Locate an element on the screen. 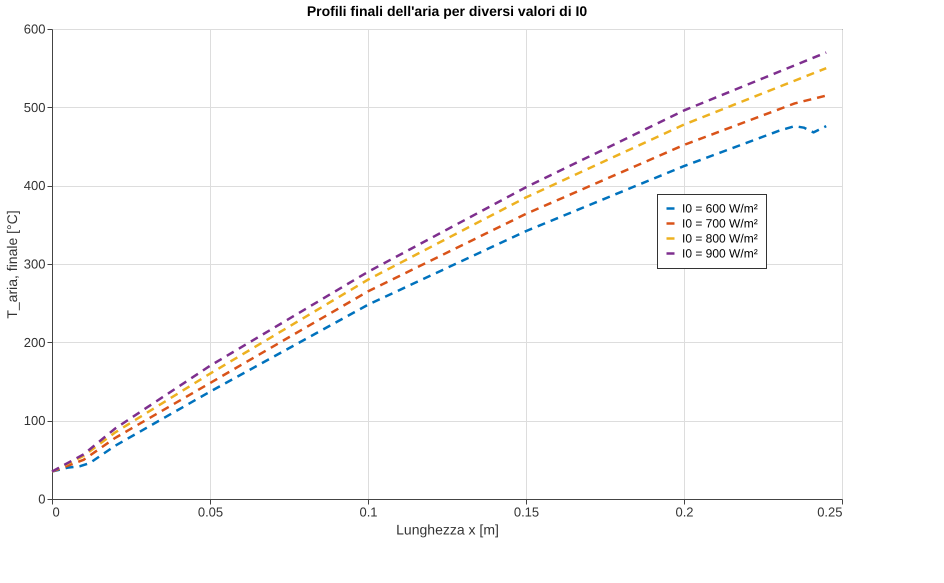  legend-label: I0 = 800 W/m² is located at coordinates (720, 239).